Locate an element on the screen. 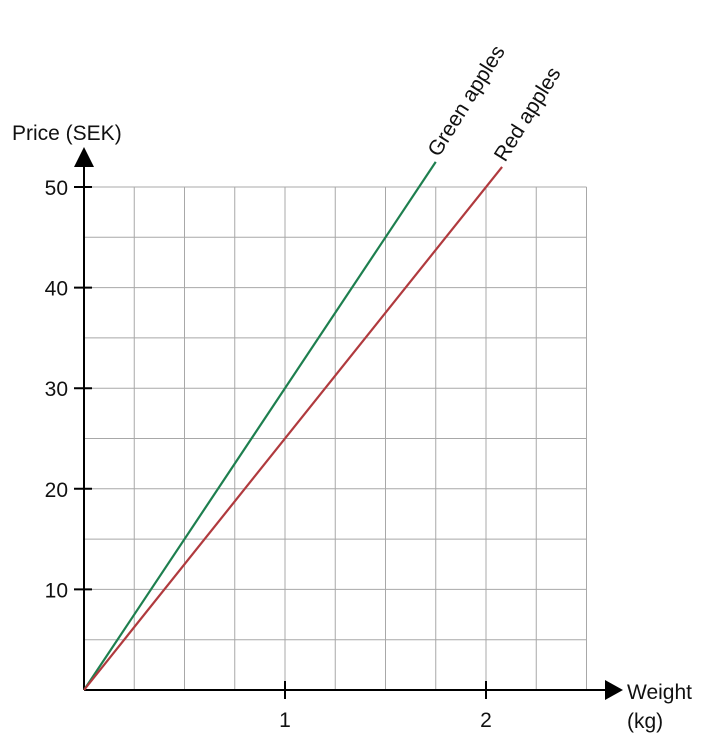  x-tick-label: 1 is located at coordinates (285, 720).